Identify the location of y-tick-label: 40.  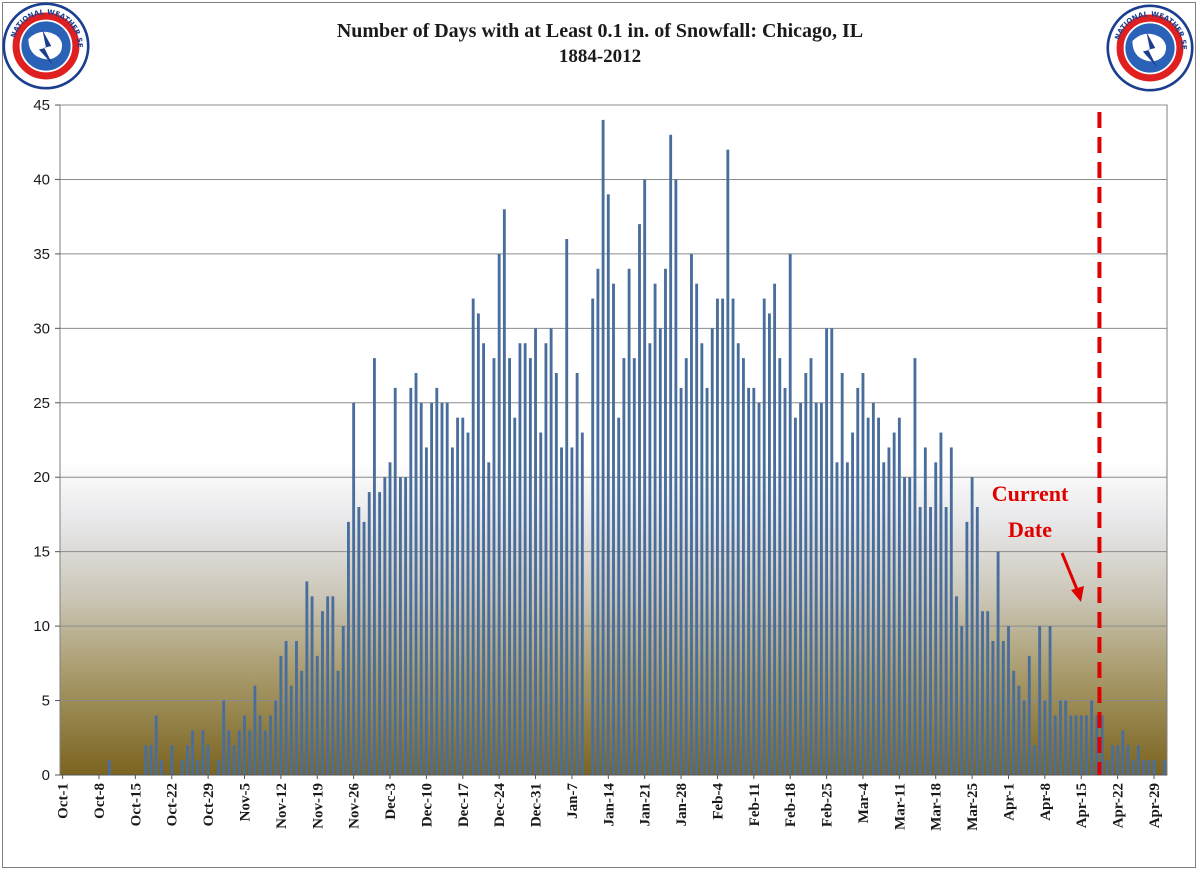
(41, 179).